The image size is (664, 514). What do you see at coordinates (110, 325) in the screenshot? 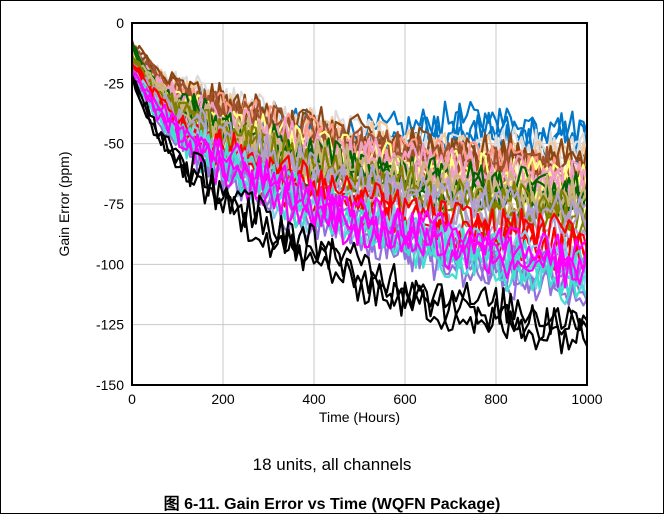
I see `y-tick-label: -125` at bounding box center [110, 325].